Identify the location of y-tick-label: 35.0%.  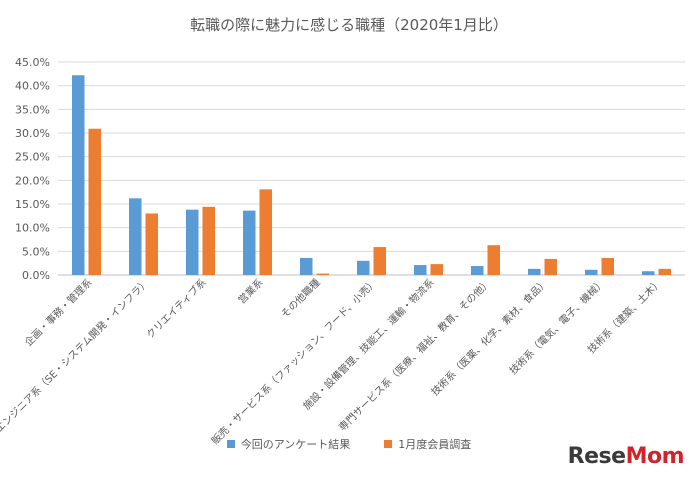
(32, 109).